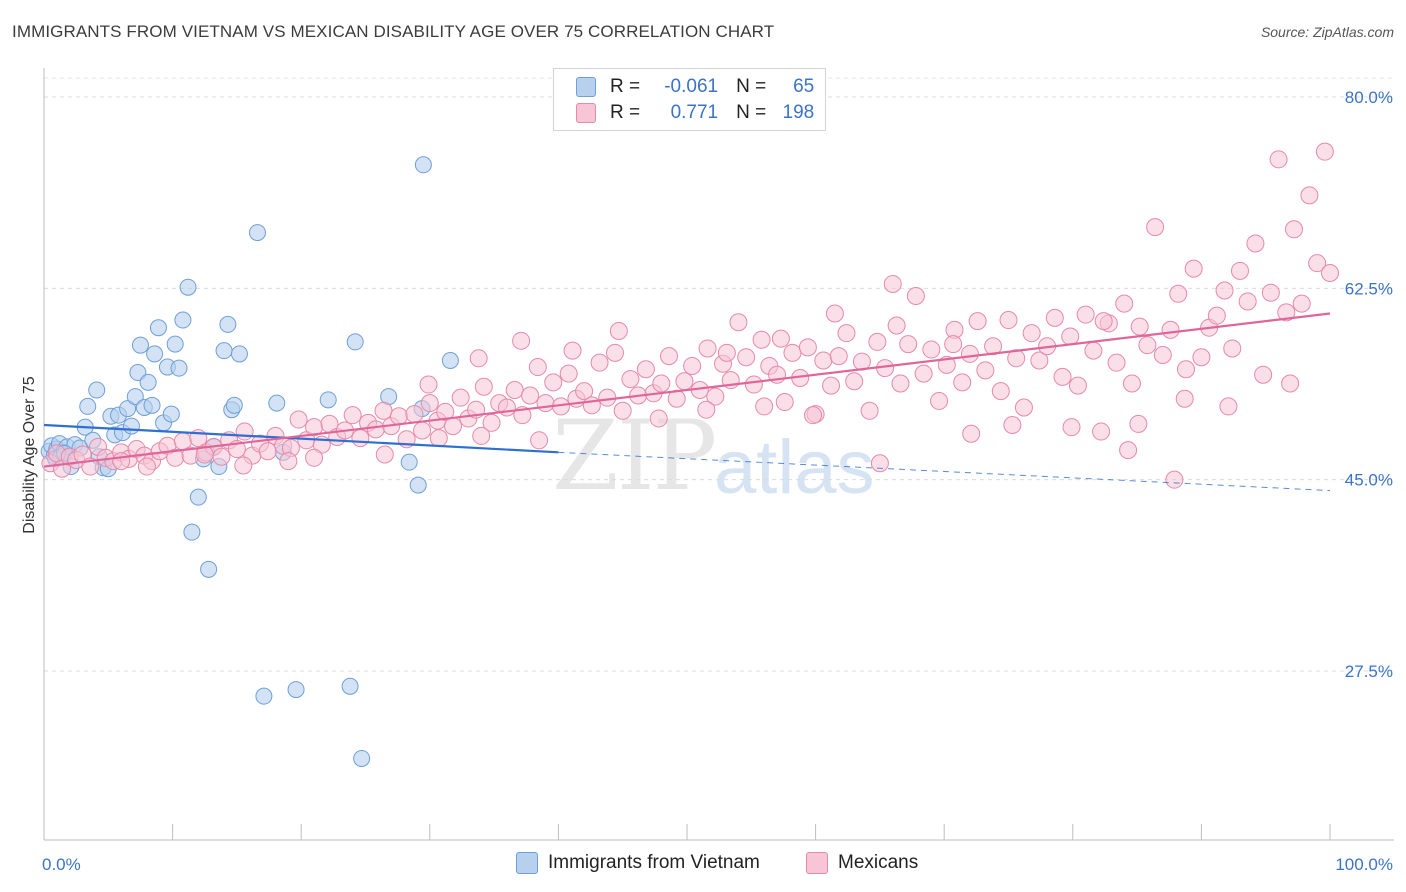  What do you see at coordinates (1369, 97) in the screenshot?
I see `y-tick-label: 80.0%` at bounding box center [1369, 97].